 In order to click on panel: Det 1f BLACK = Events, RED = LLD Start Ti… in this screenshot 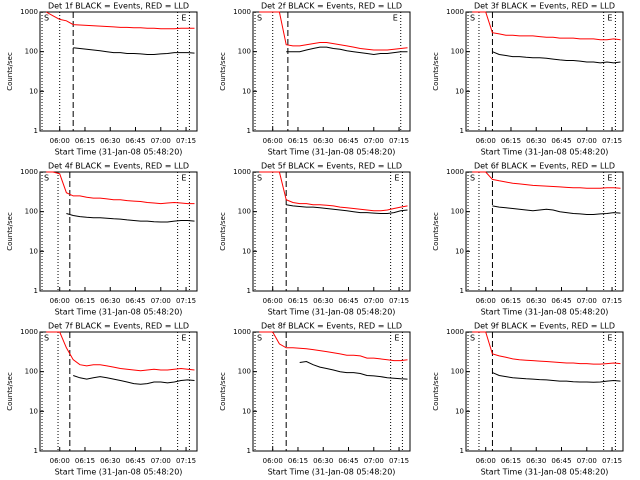, I will do `click(102, 79)`.